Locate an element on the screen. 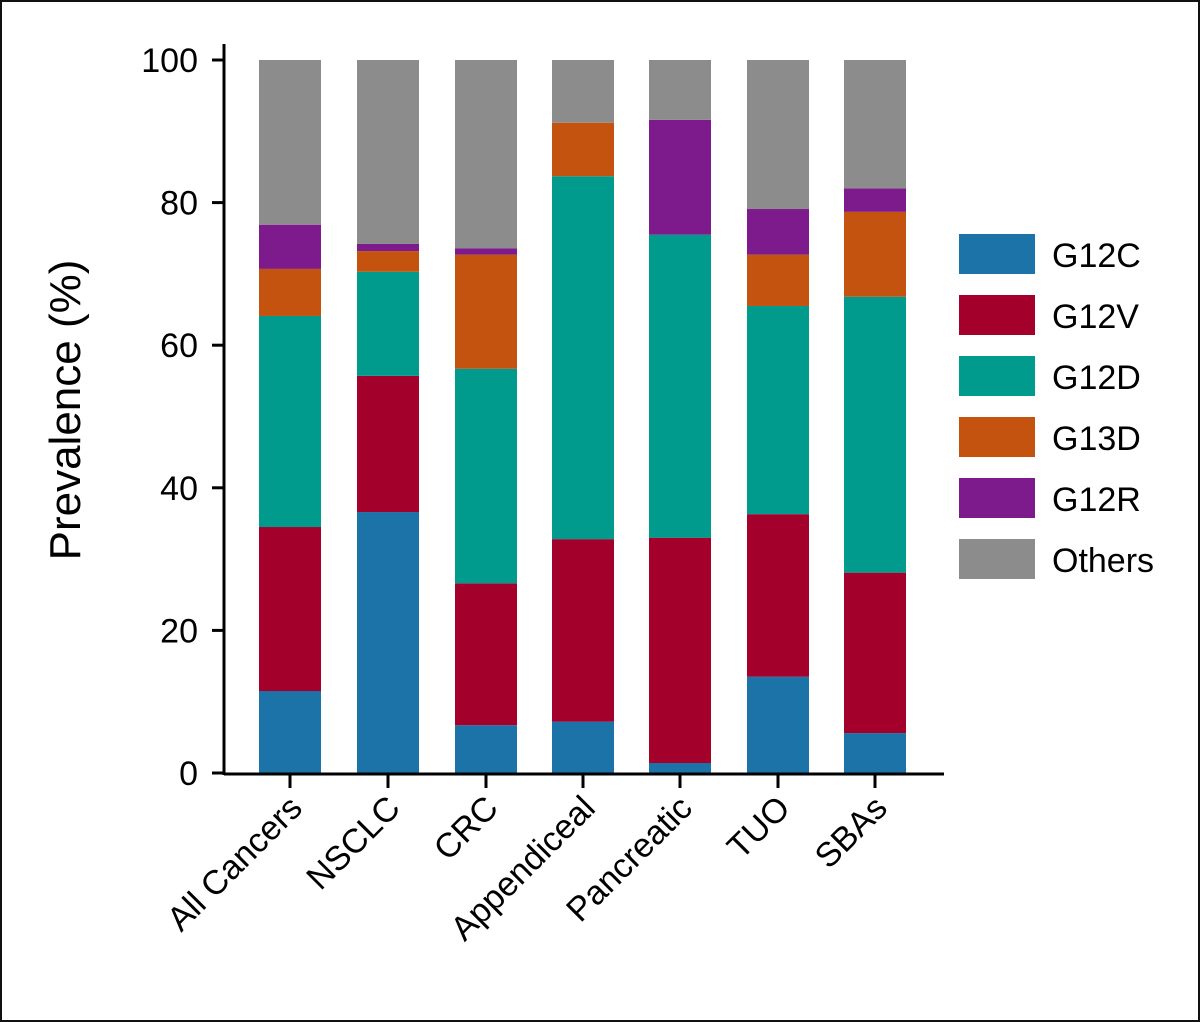 This screenshot has height=1022, width=1200. legend-swatch-others is located at coordinates (997, 559).